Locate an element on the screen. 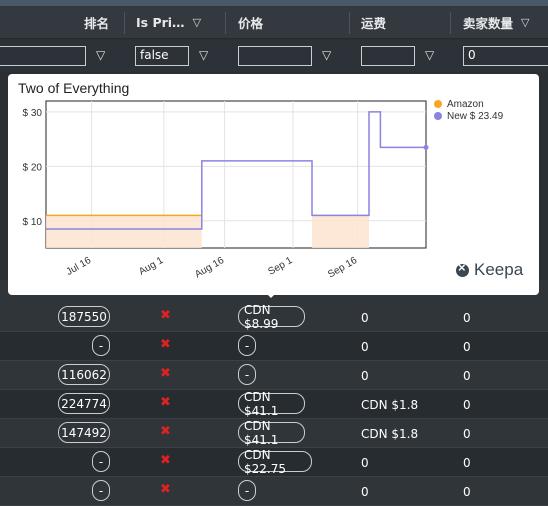 Image resolution: width=548 pixels, height=506 pixels. table-row: 224774 ✖ CDN $41.1 CDN $1.8 0 is located at coordinates (274, 404).